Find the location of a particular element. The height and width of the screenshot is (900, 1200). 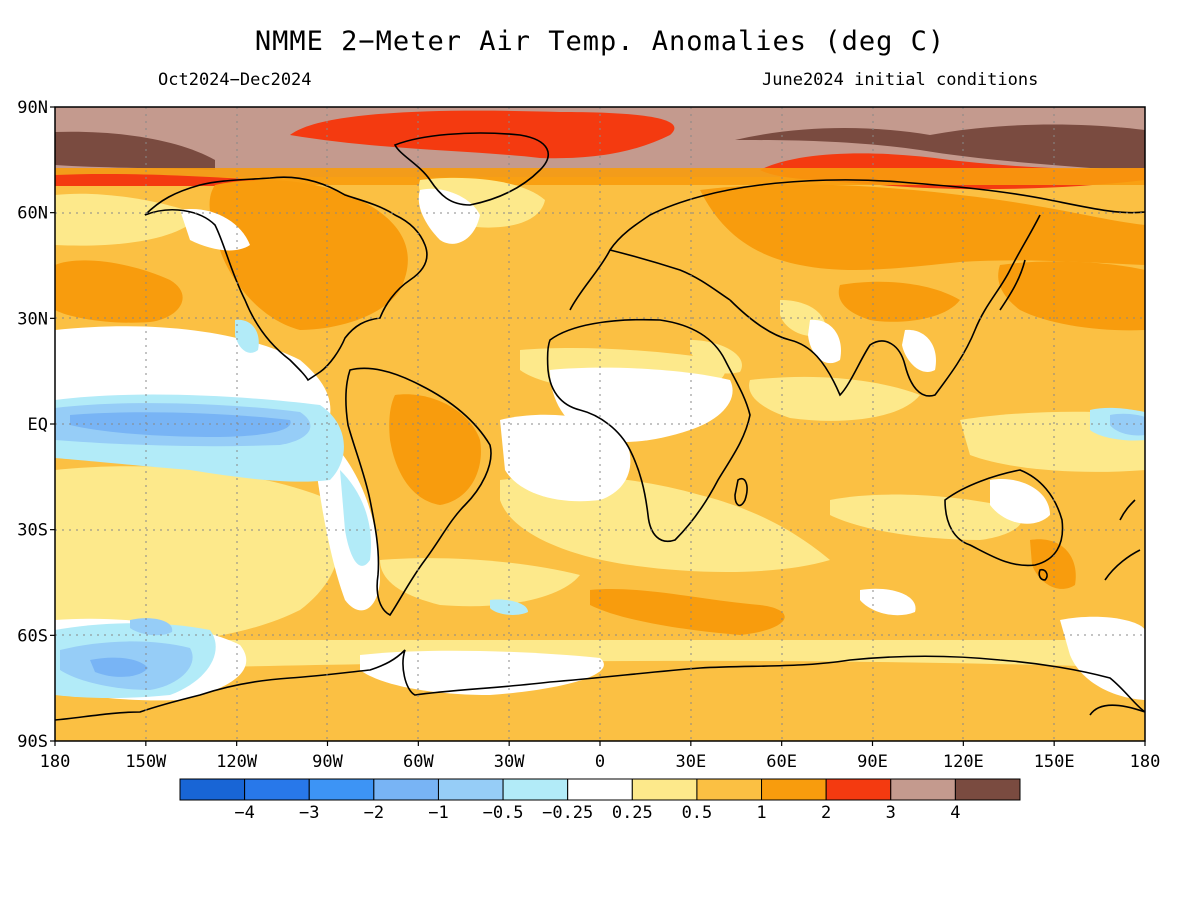

colorbar-label: 4 is located at coordinates (955, 813).